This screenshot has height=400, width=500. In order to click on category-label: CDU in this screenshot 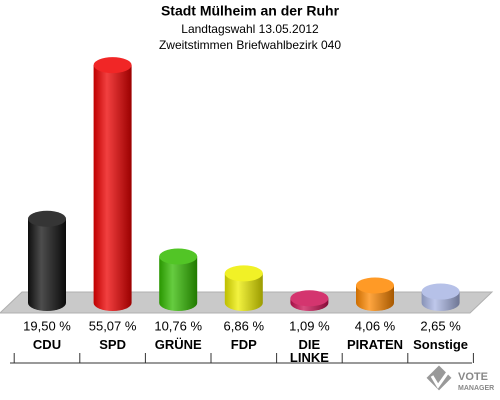, I will do `click(47, 344)`.